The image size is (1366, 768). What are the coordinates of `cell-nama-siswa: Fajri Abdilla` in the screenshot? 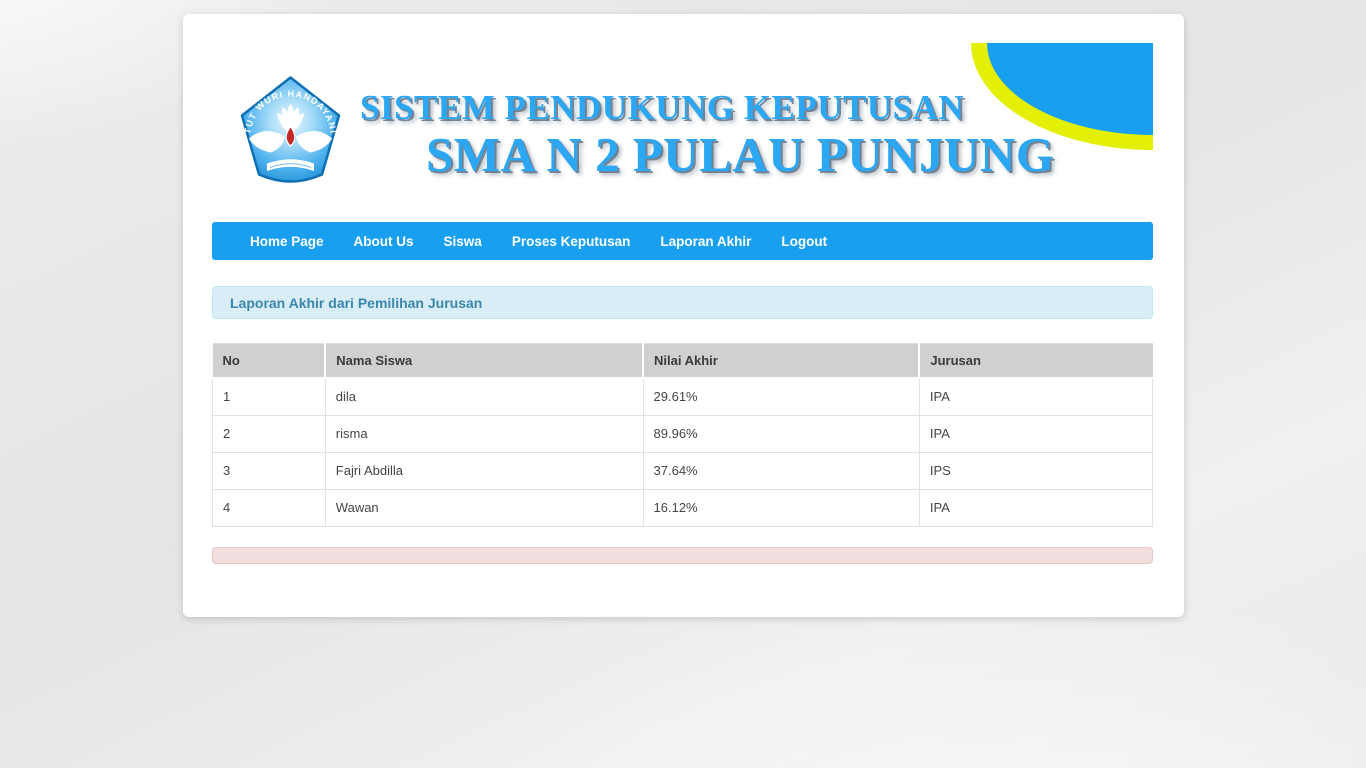 It's located at (484, 471).